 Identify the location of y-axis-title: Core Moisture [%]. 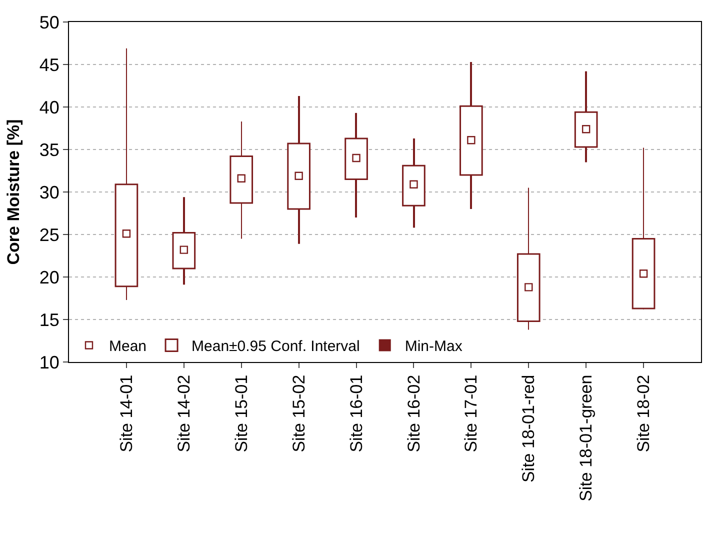
(13, 192).